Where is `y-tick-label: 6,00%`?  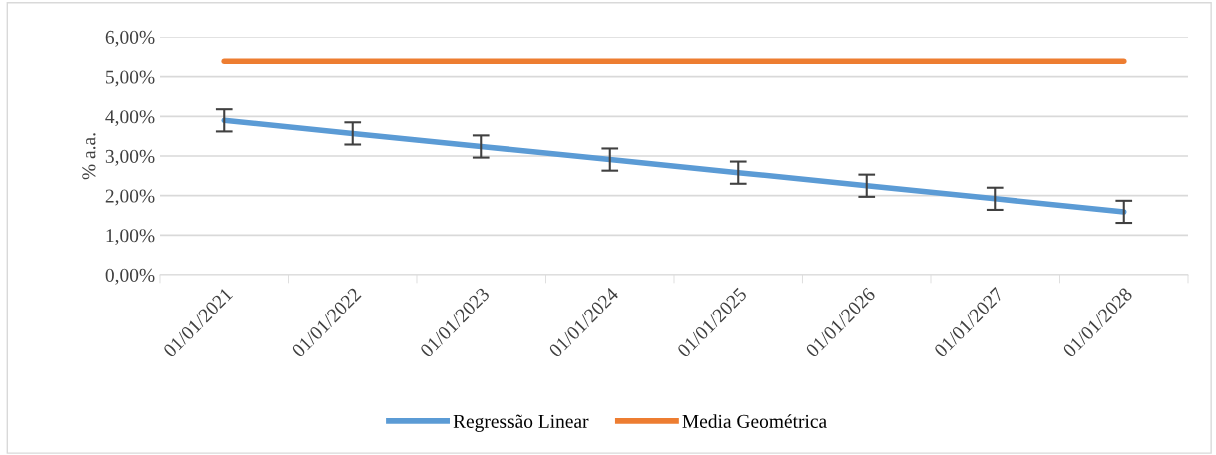
y-tick-label: 6,00% is located at coordinates (130, 38).